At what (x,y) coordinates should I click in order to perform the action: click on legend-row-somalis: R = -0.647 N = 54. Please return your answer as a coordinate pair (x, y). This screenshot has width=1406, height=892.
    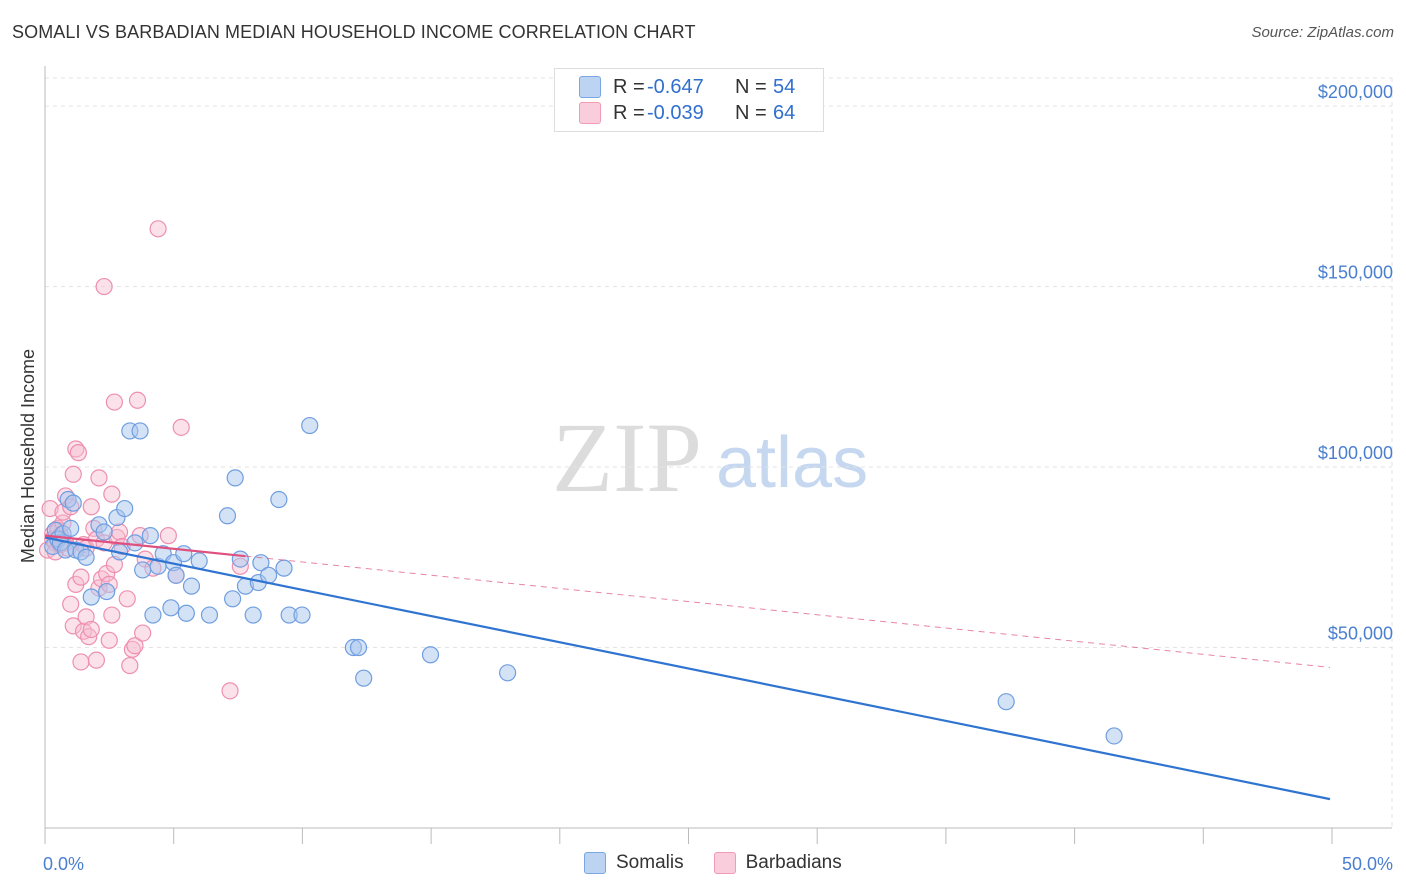
    Looking at the image, I should click on (687, 87).